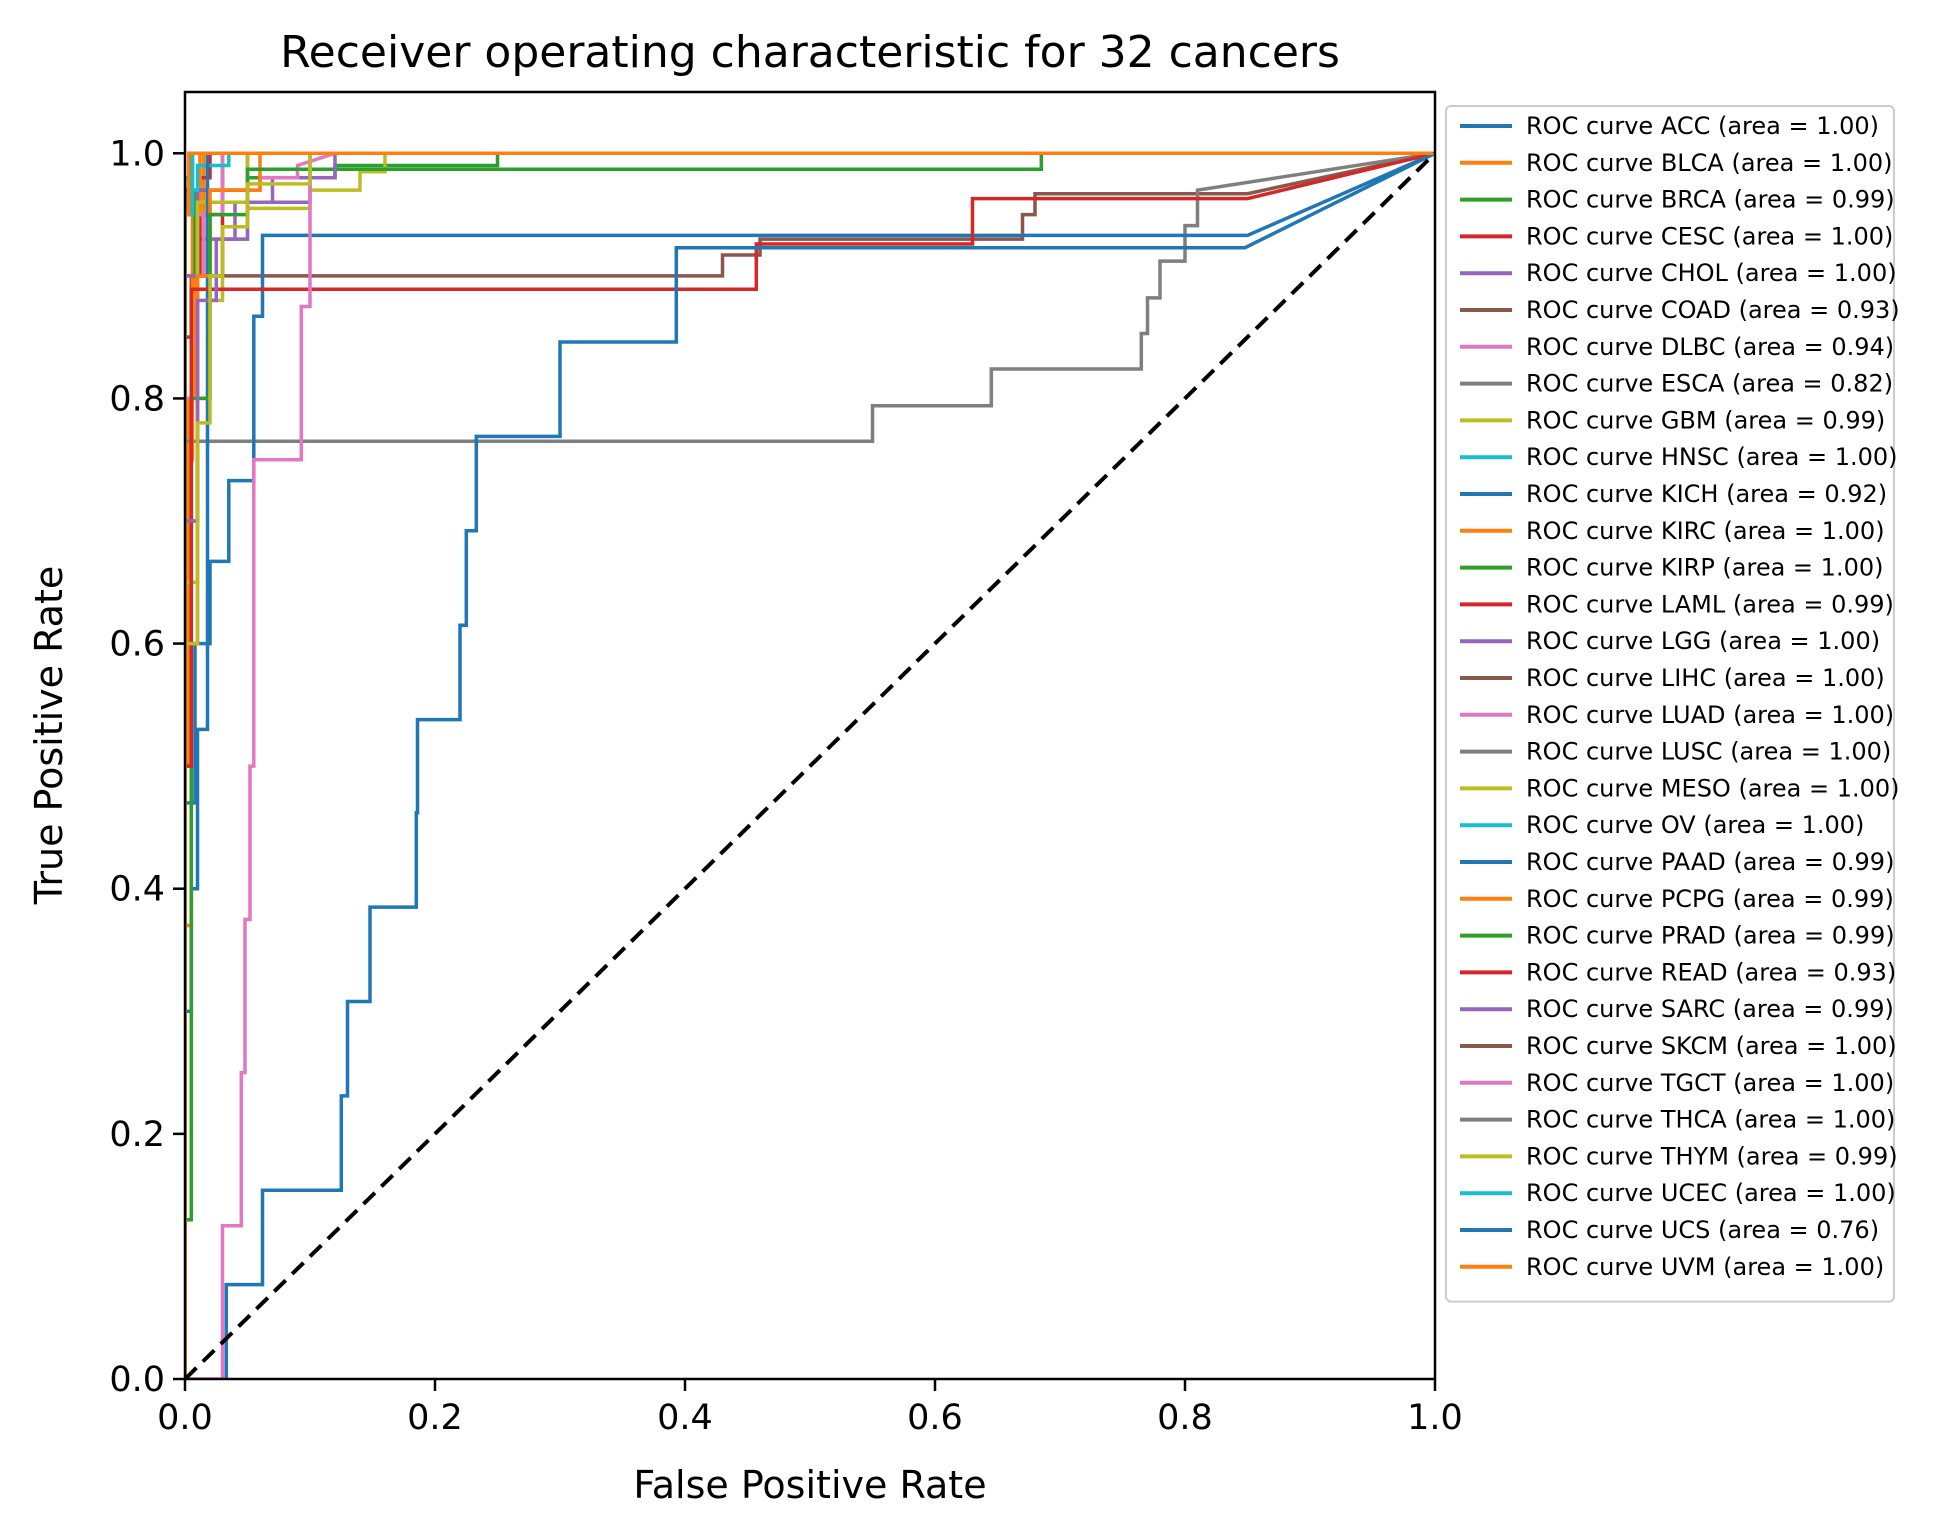 The width and height of the screenshot is (1948, 1531). Describe the element at coordinates (1710, 1009) in the screenshot. I see `legend-entry: ROC curve SARC (area = 0.99)` at that location.